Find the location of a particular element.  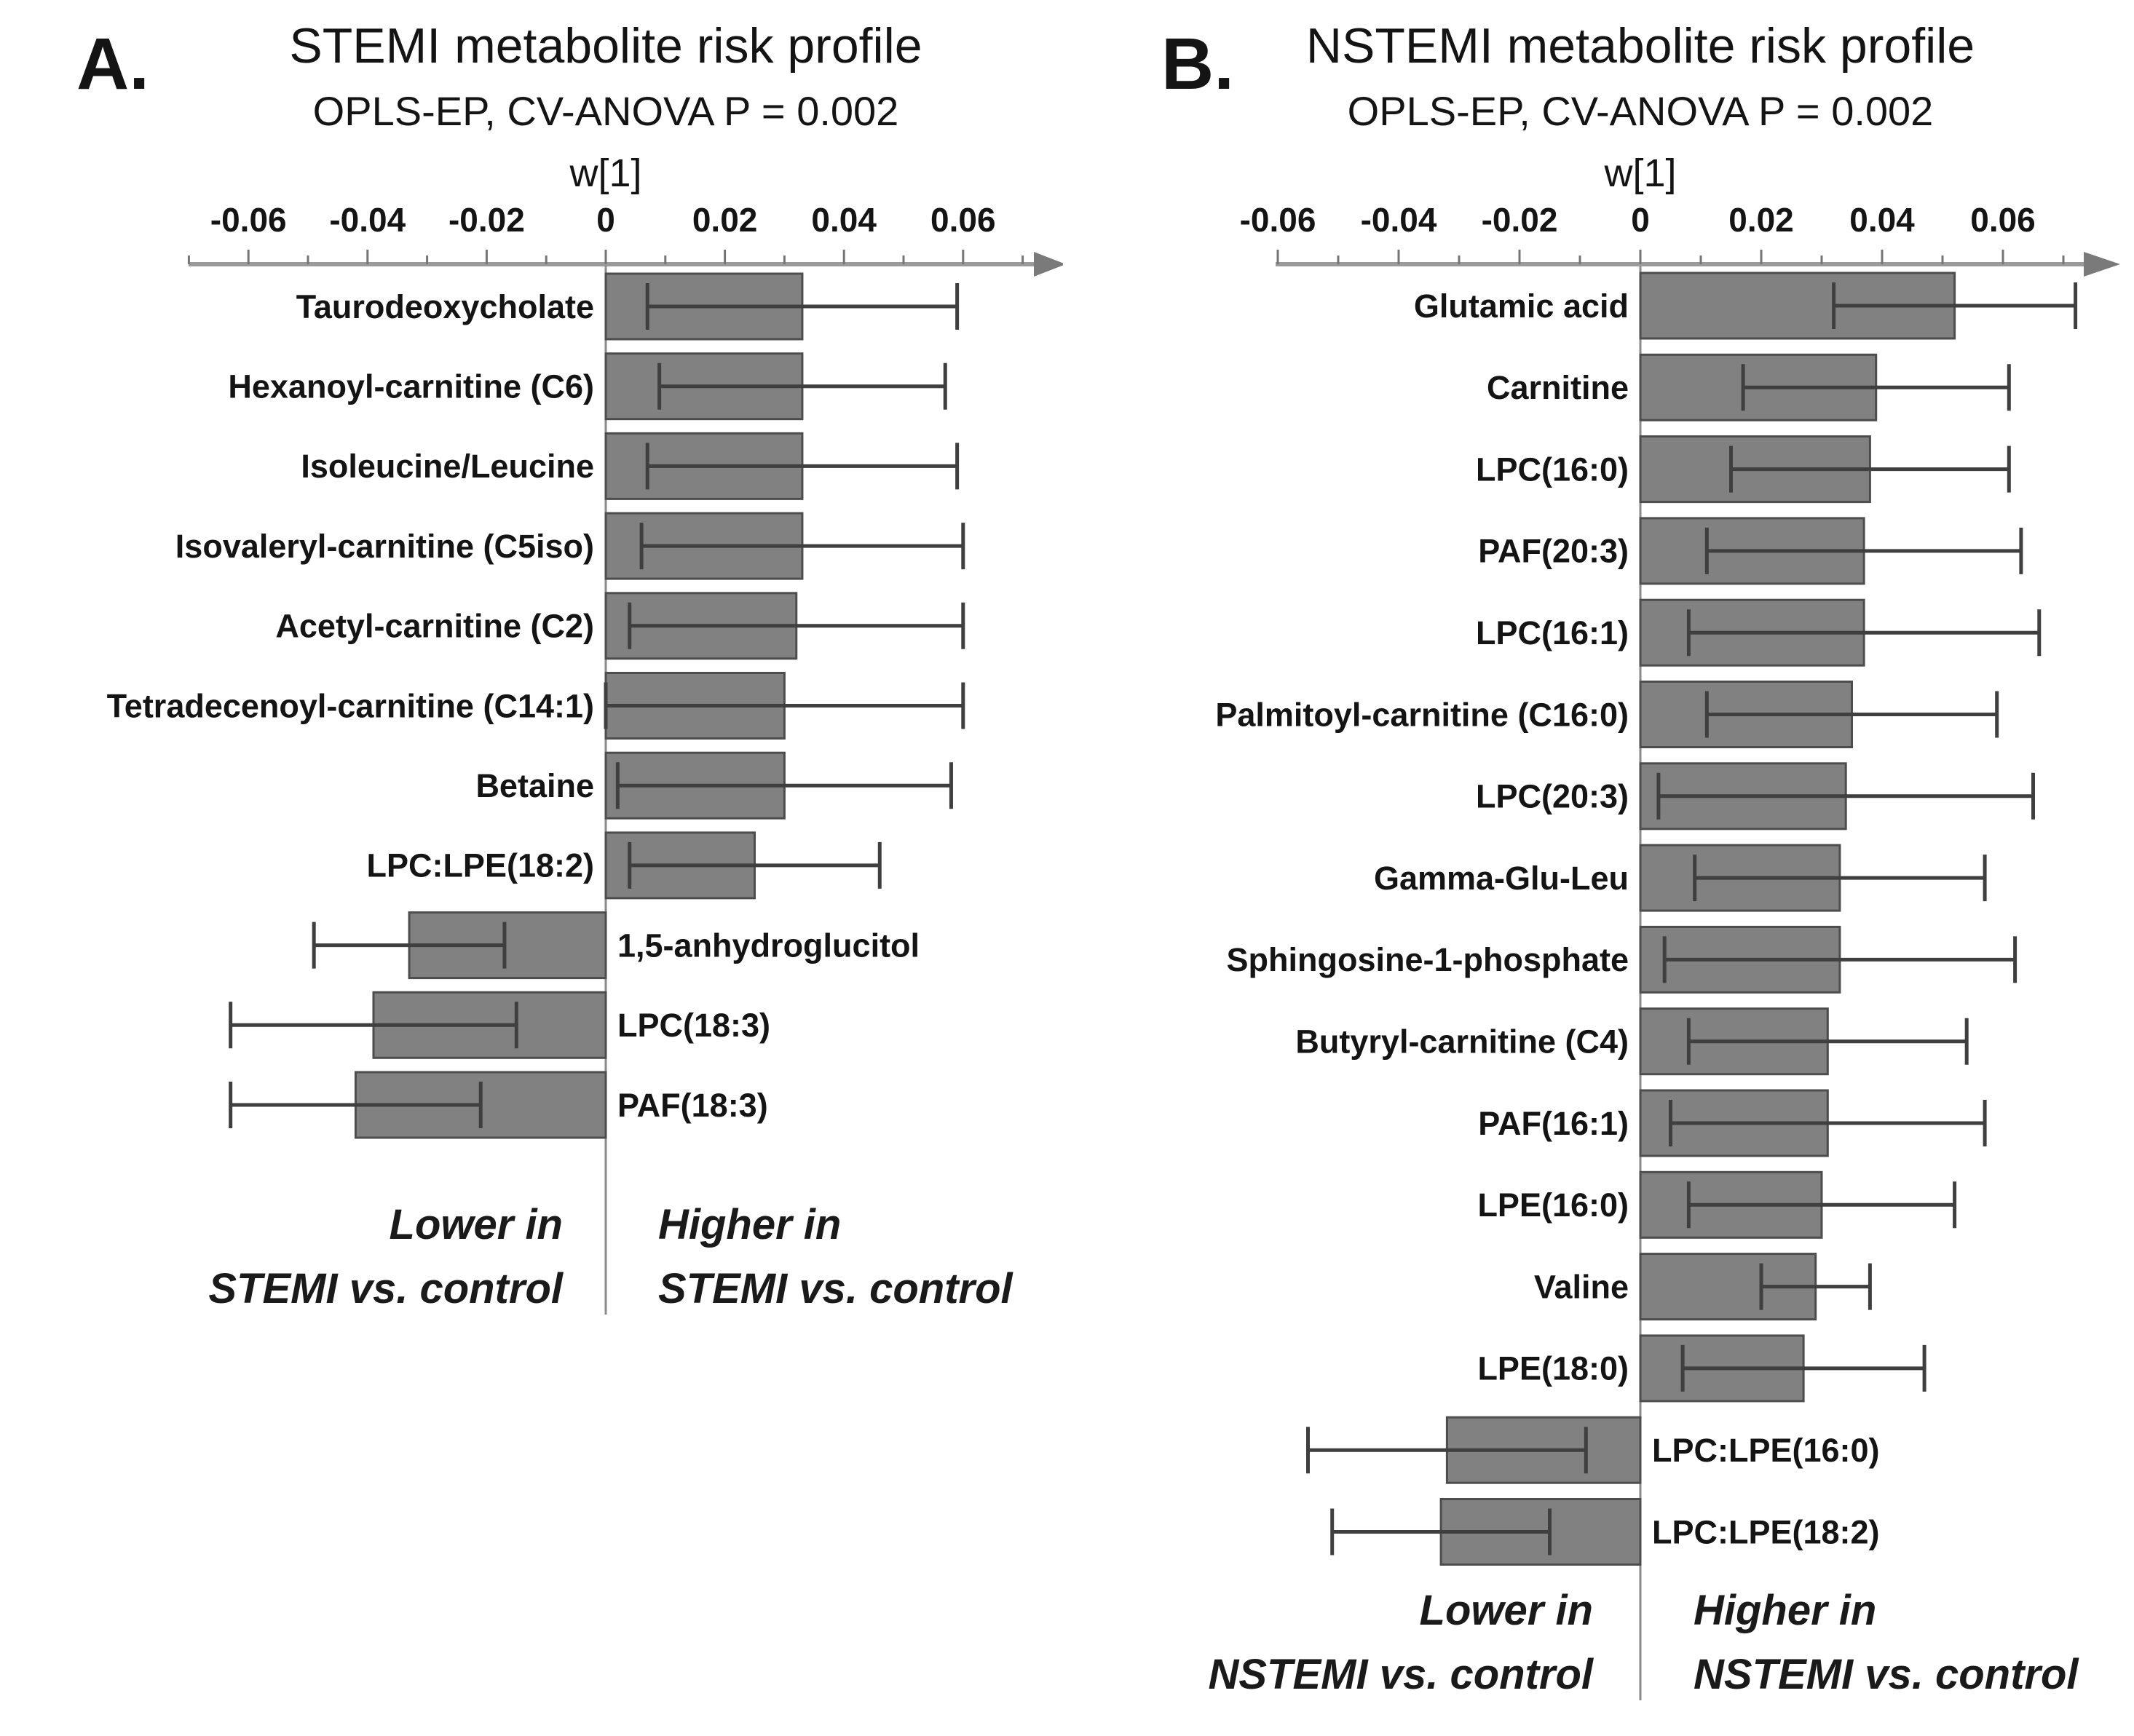

panel-a-higher-annotation-line2: STEMI vs. control is located at coordinates (836, 1288).